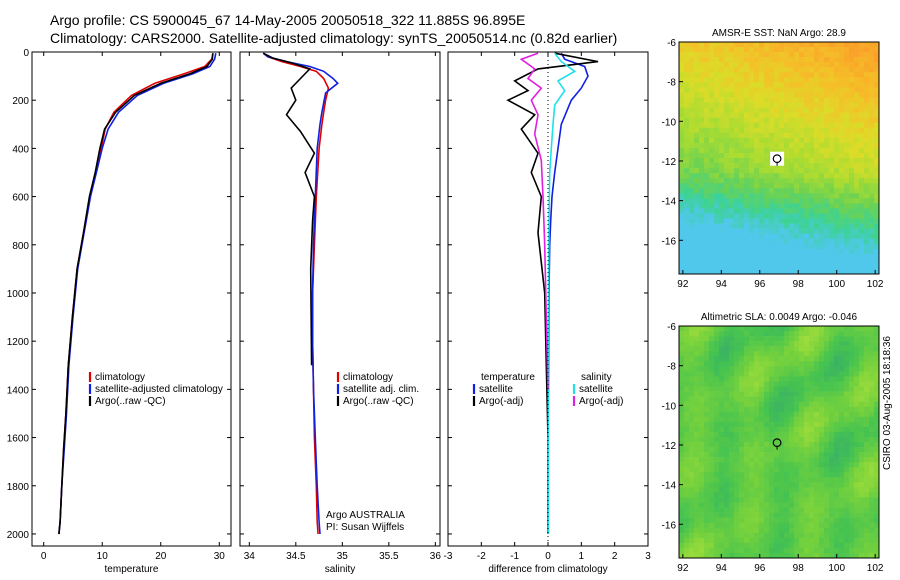  I want to click on map-y-tick-label: -14, so click(669, 202).